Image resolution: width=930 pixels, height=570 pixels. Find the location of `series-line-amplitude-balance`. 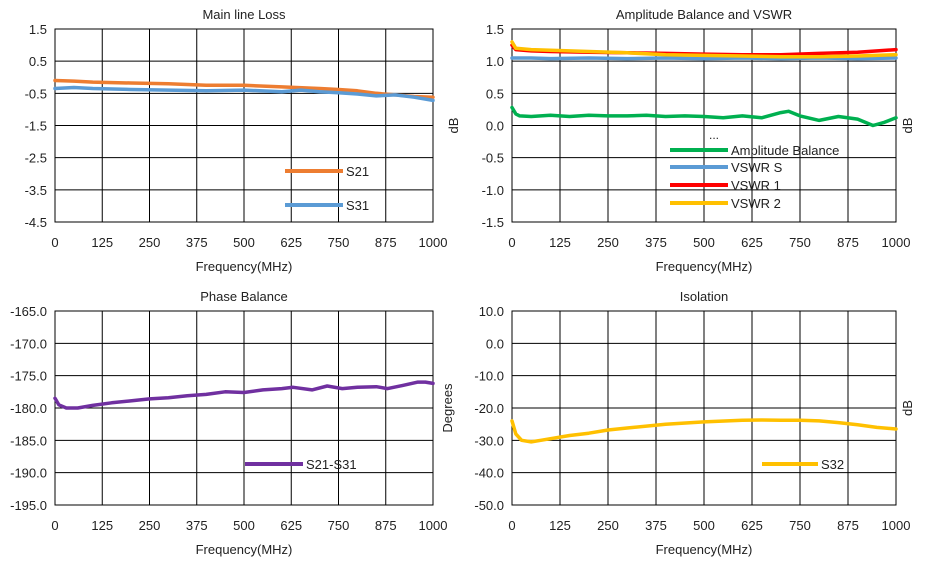

series-line-amplitude-balance is located at coordinates (704, 116).